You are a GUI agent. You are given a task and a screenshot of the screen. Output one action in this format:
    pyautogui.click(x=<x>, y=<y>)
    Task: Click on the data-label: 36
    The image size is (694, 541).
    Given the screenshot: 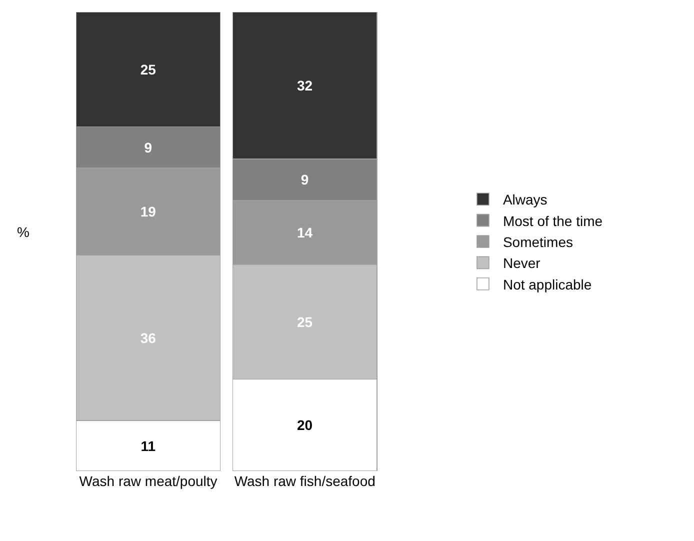 What is the action you would take?
    pyautogui.click(x=148, y=338)
    